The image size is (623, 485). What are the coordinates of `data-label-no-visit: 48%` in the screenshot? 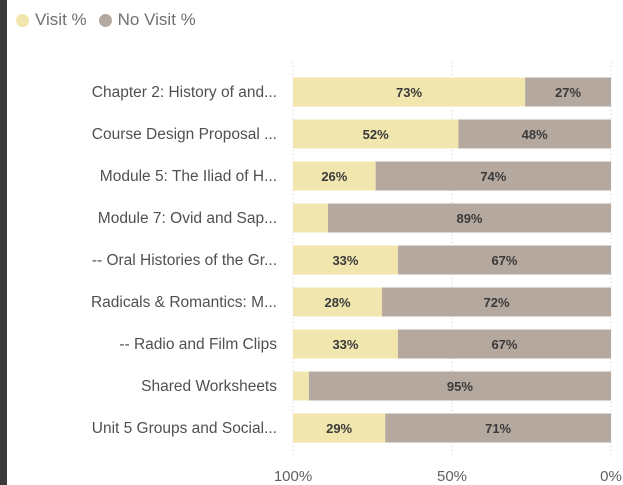 It's located at (535, 134).